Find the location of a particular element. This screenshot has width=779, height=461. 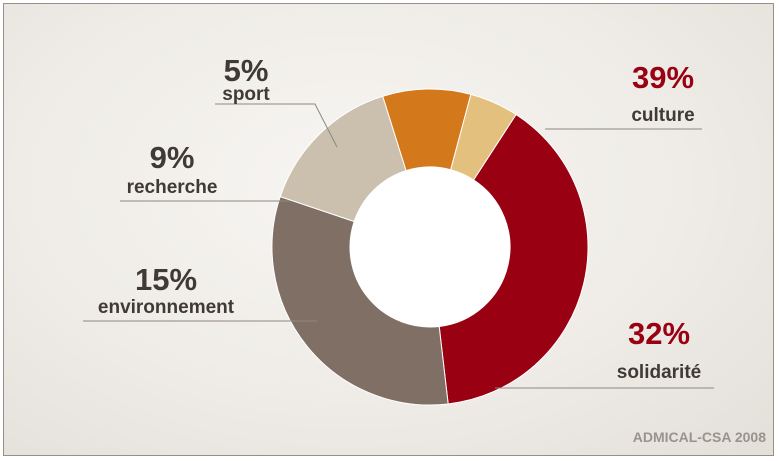

category-label-sport: sport is located at coordinates (246, 94).